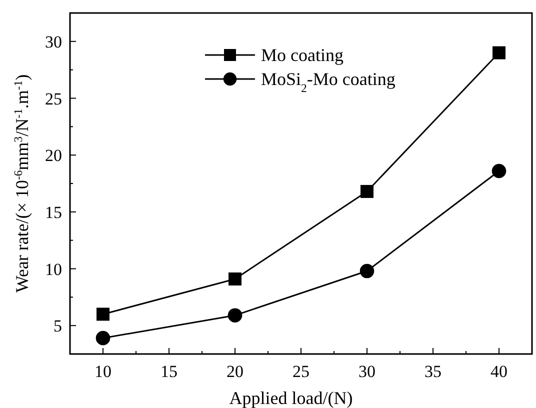 The image size is (536, 408). What do you see at coordinates (53, 98) in the screenshot?
I see `y-tick-label: 25` at bounding box center [53, 98].